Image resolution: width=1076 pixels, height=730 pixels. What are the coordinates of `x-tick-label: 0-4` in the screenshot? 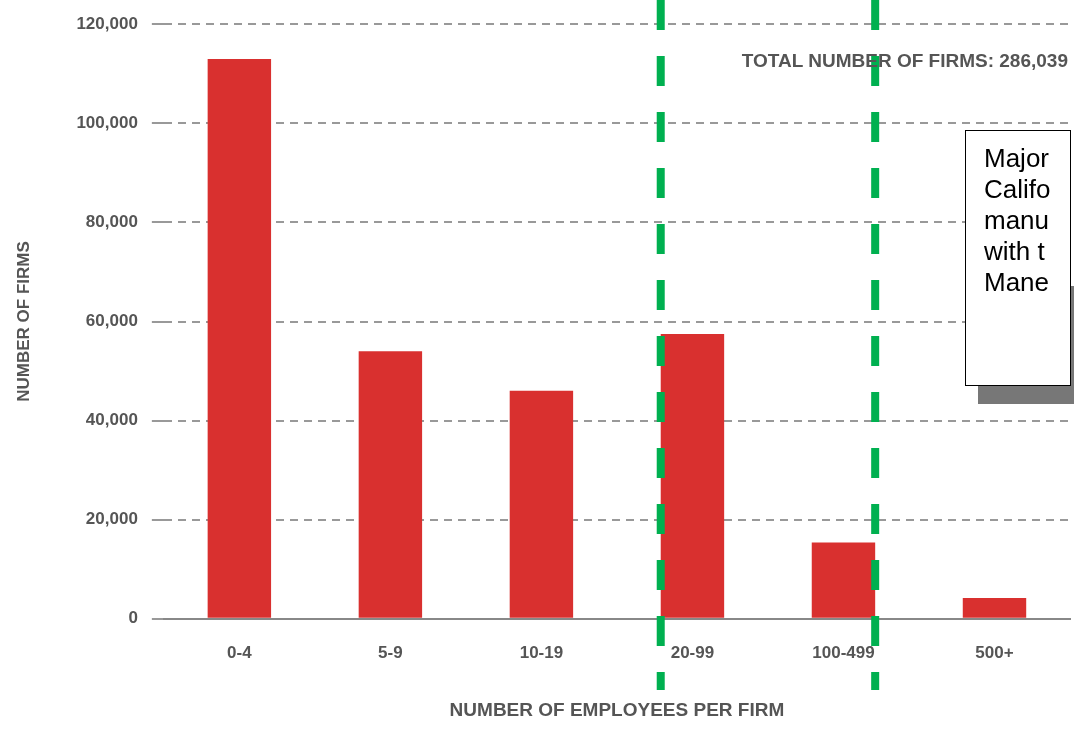 It's located at (240, 652).